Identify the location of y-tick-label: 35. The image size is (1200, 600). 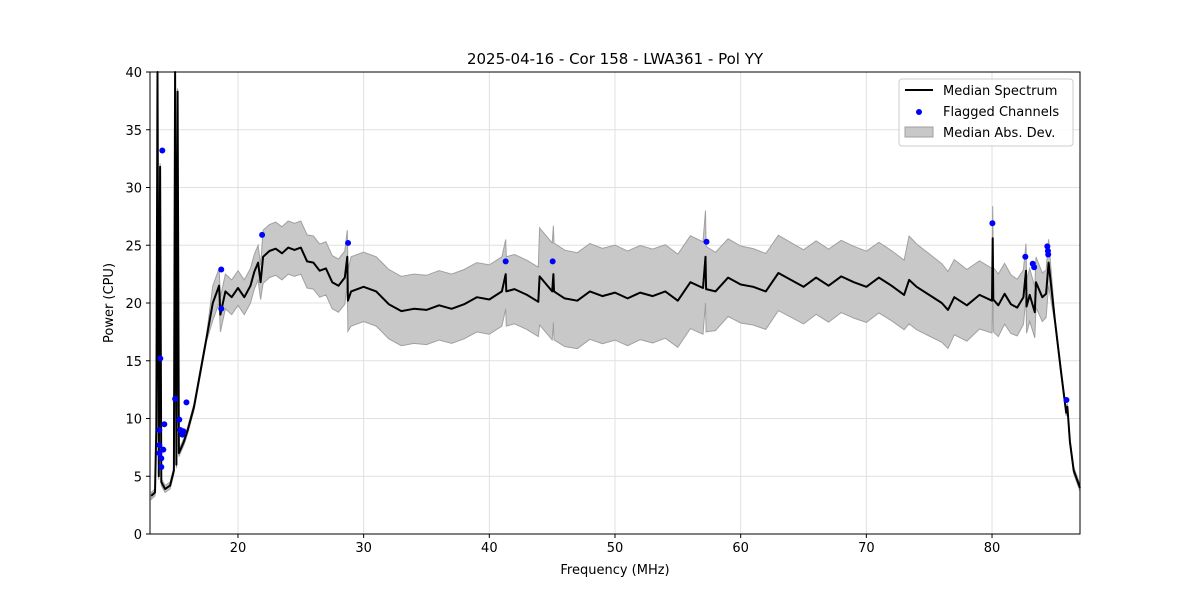
(133, 131).